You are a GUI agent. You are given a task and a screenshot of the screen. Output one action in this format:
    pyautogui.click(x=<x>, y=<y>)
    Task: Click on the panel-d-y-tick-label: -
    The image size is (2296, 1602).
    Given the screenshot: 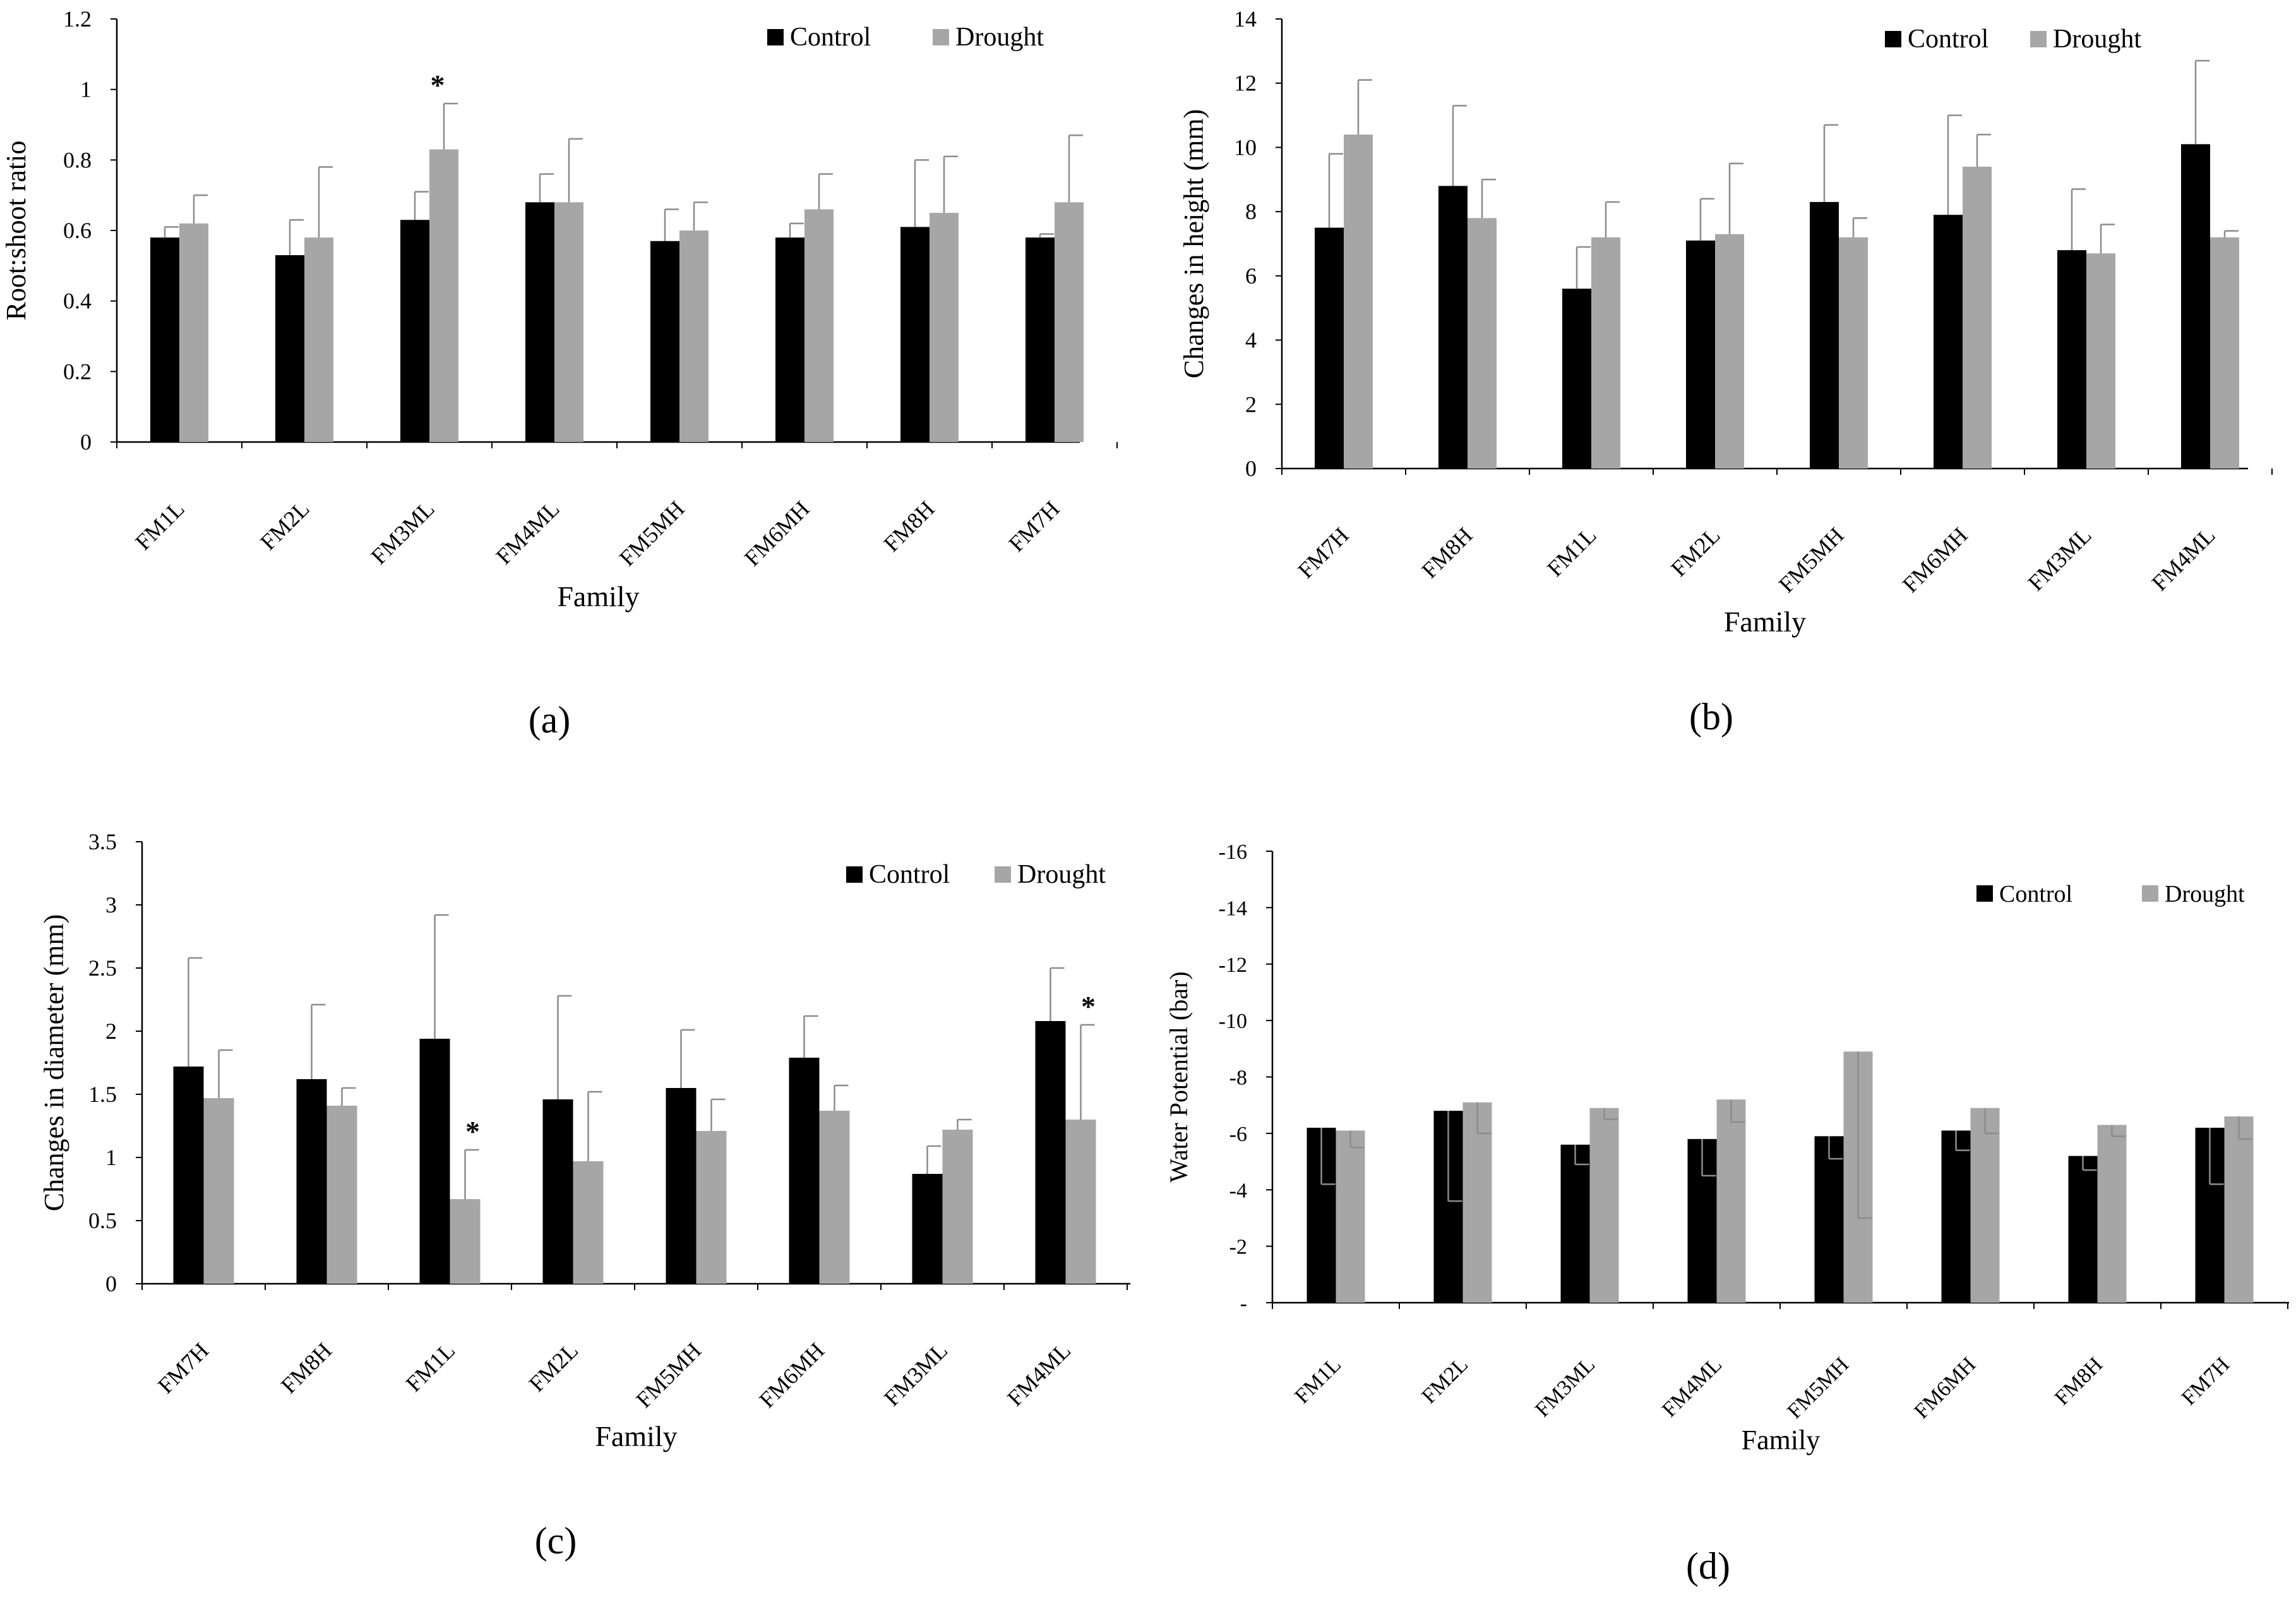 What is the action you would take?
    pyautogui.click(x=1243, y=1303)
    